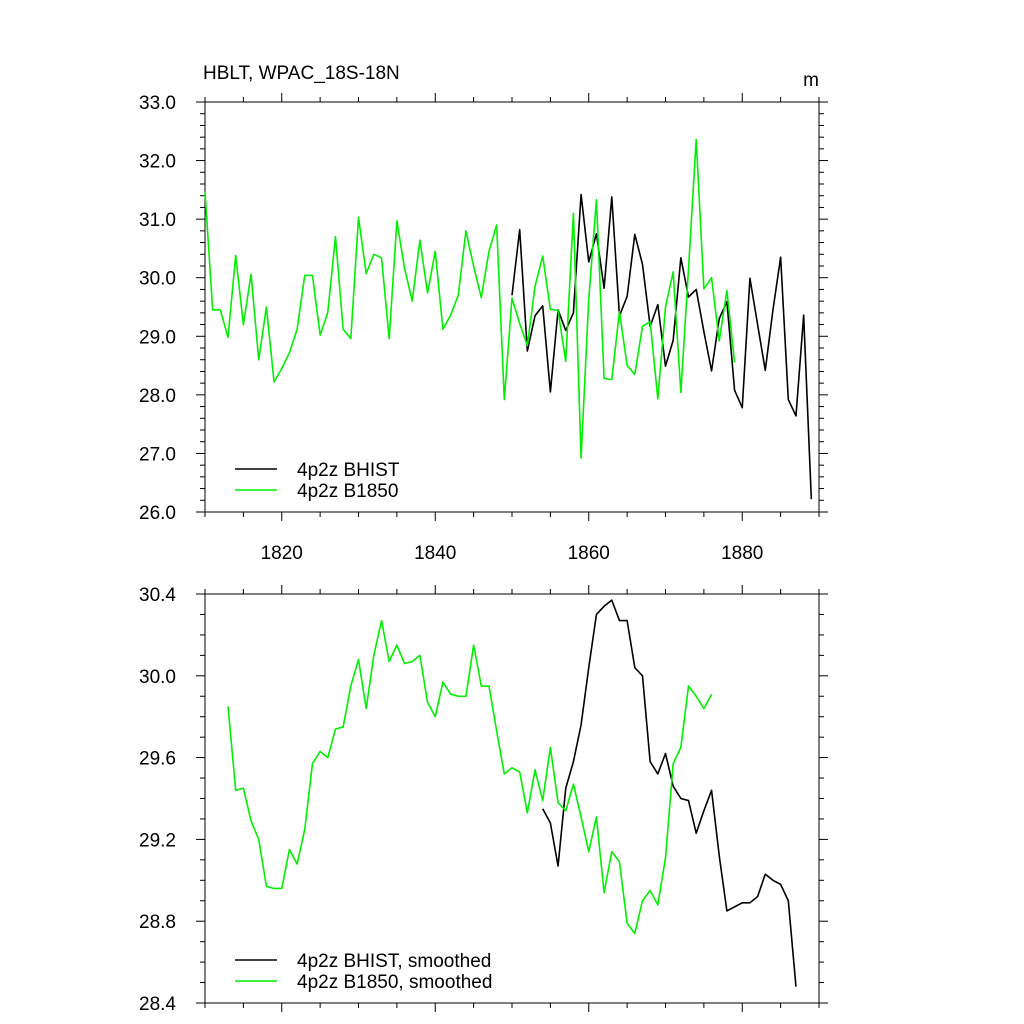 Image resolution: width=1024 pixels, height=1024 pixels. I want to click on y-tick-label: 29.2, so click(157, 840).